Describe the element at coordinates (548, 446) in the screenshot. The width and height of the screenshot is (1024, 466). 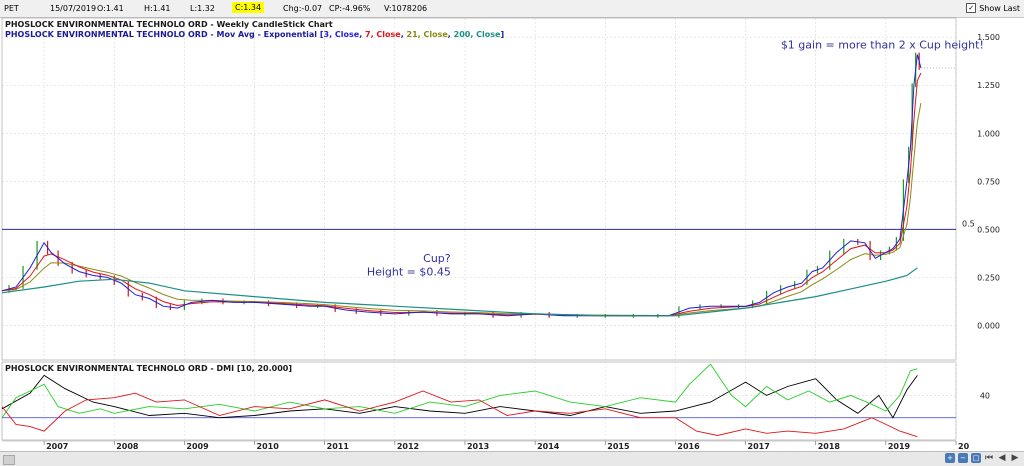
I see `x-tick-label: 2014` at that location.